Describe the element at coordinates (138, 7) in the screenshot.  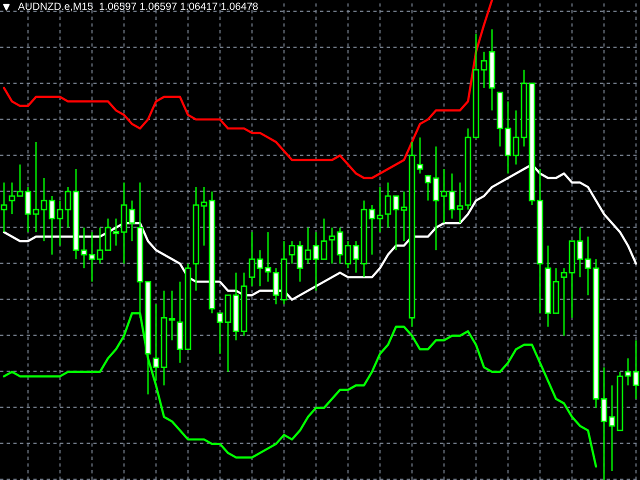
I see `chart-title: AUDNZD.e,M15 1.06597 1.06597 1.06417 1.06478` at that location.